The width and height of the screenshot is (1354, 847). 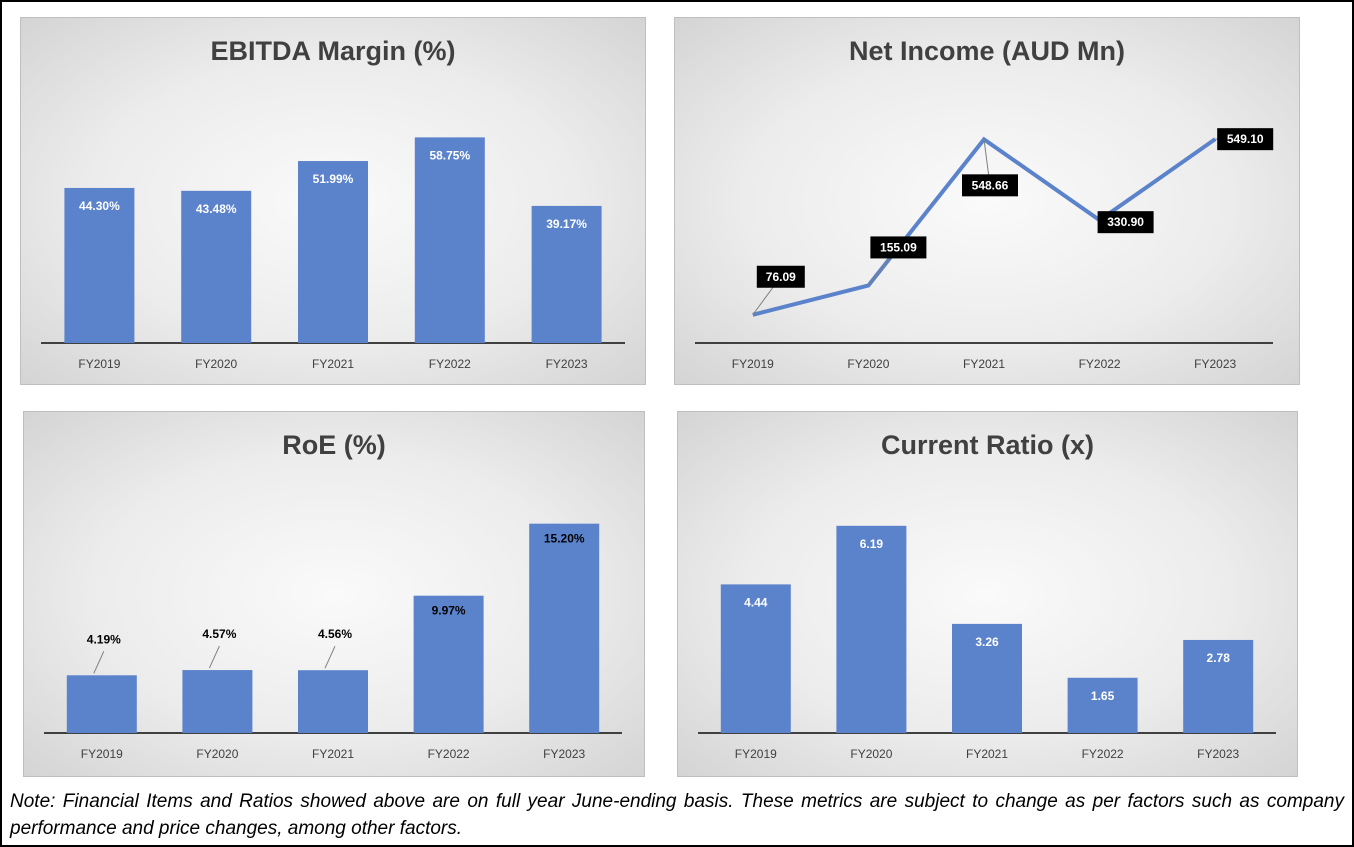 What do you see at coordinates (333, 179) in the screenshot?
I see `data-label: 51.99%` at bounding box center [333, 179].